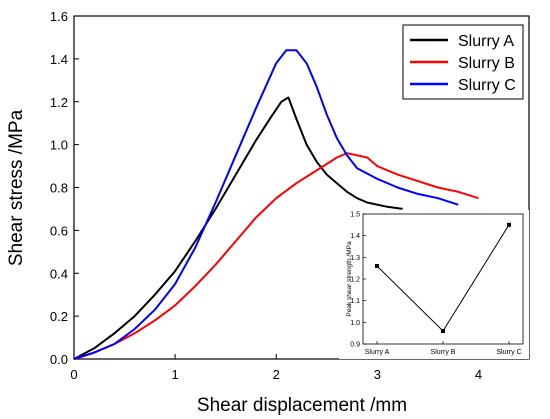 Image resolution: width=550 pixels, height=419 pixels. What do you see at coordinates (16, 187) in the screenshot?
I see `y-axis-label: Shear stress /MPa` at bounding box center [16, 187].